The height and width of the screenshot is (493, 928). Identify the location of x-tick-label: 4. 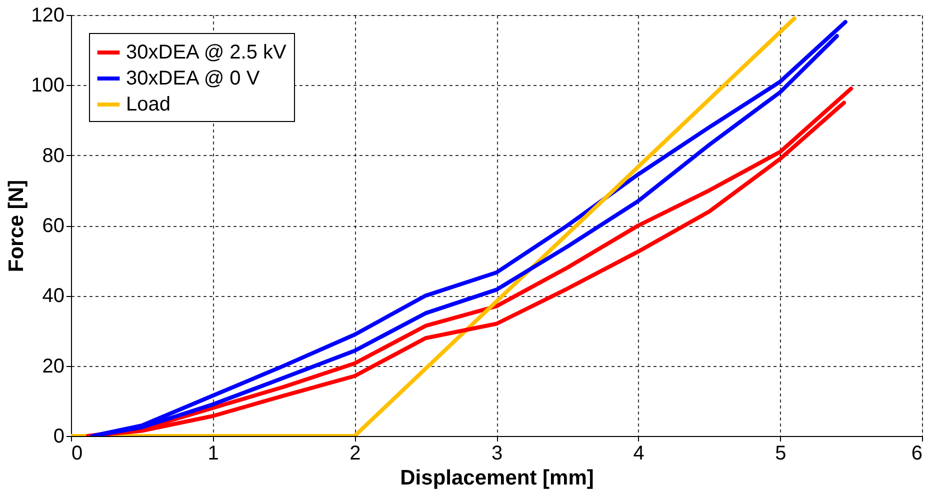
(638, 453).